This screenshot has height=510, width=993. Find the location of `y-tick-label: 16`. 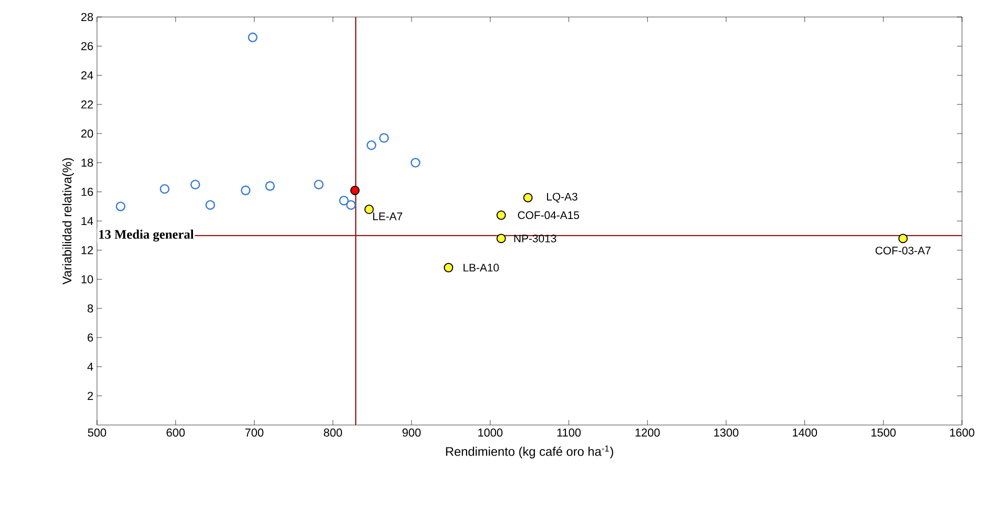

y-tick-label: 16 is located at coordinates (87, 192).